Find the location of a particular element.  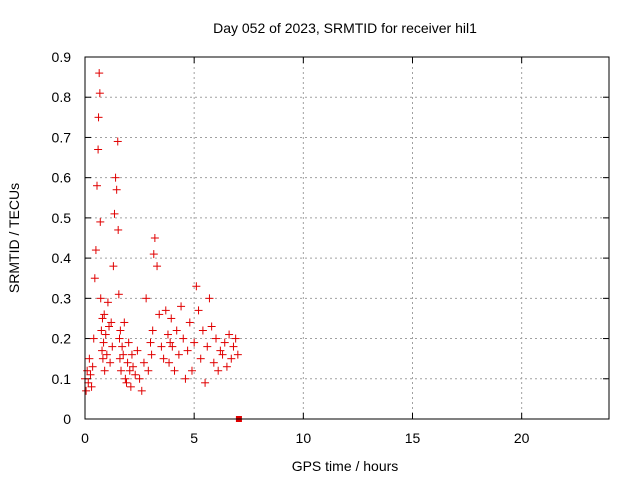

x-axis-label: GPS time / hours is located at coordinates (345, 466).